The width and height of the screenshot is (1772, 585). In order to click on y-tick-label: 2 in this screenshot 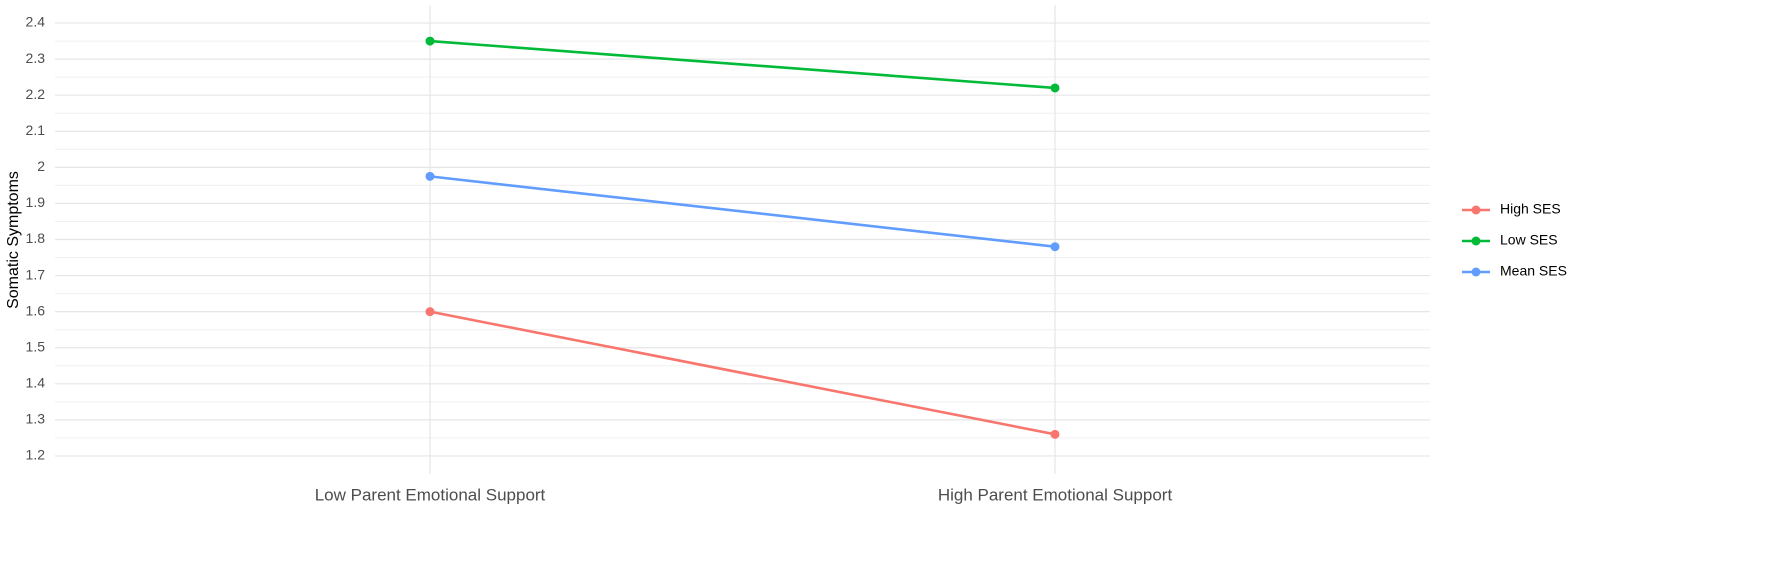, I will do `click(41, 166)`.